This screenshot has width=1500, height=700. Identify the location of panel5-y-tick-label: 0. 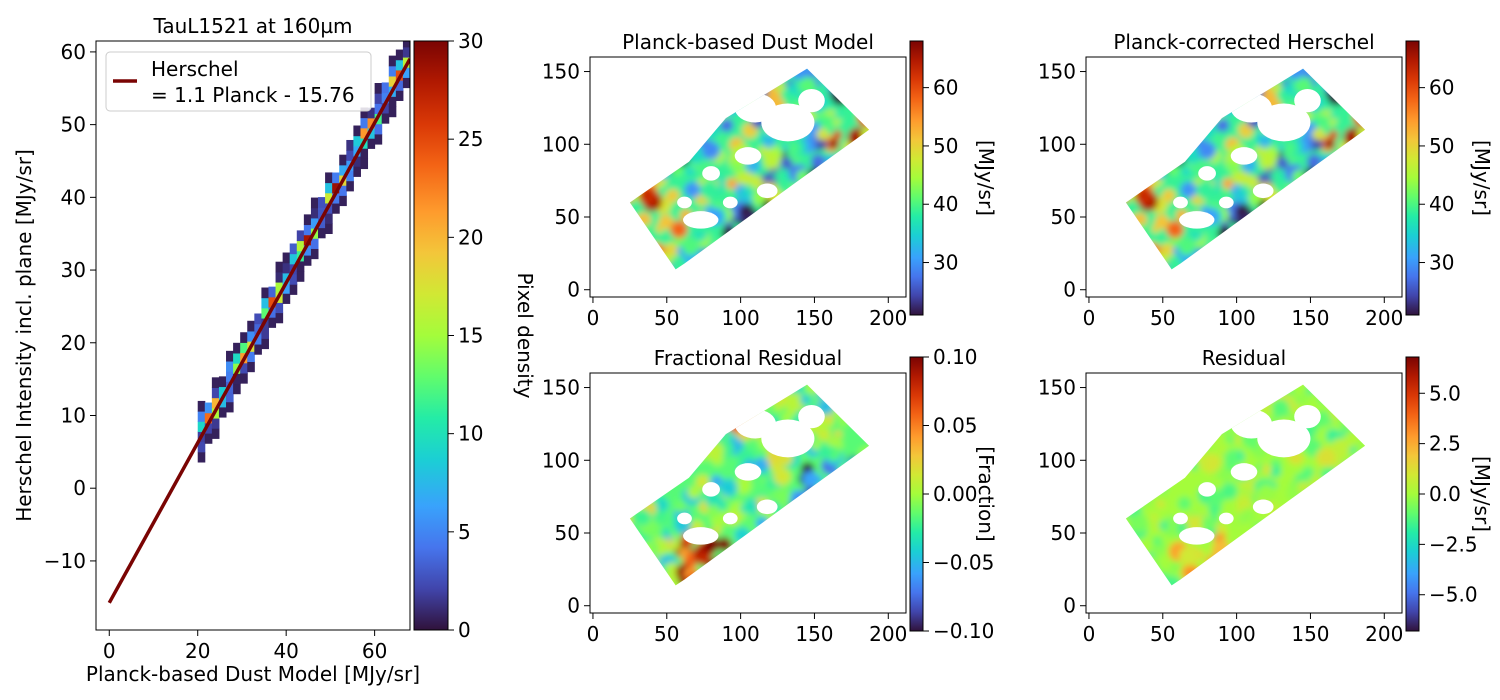
(1069, 606).